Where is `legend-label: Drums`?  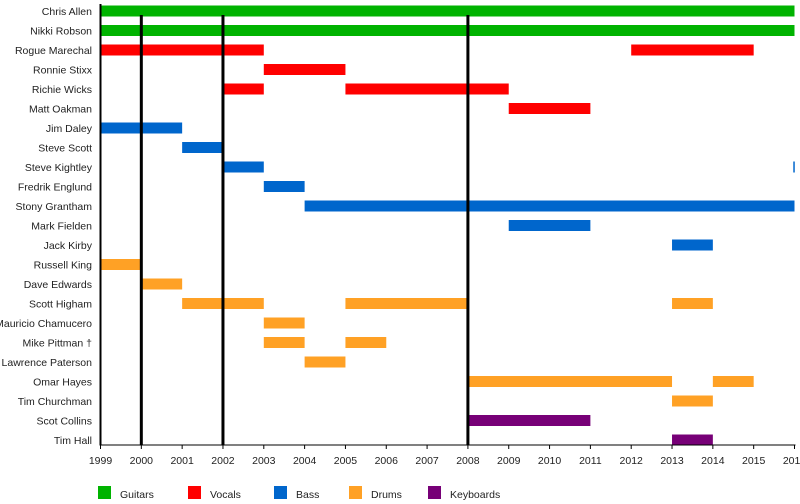
legend-label: Drums is located at coordinates (386, 495).